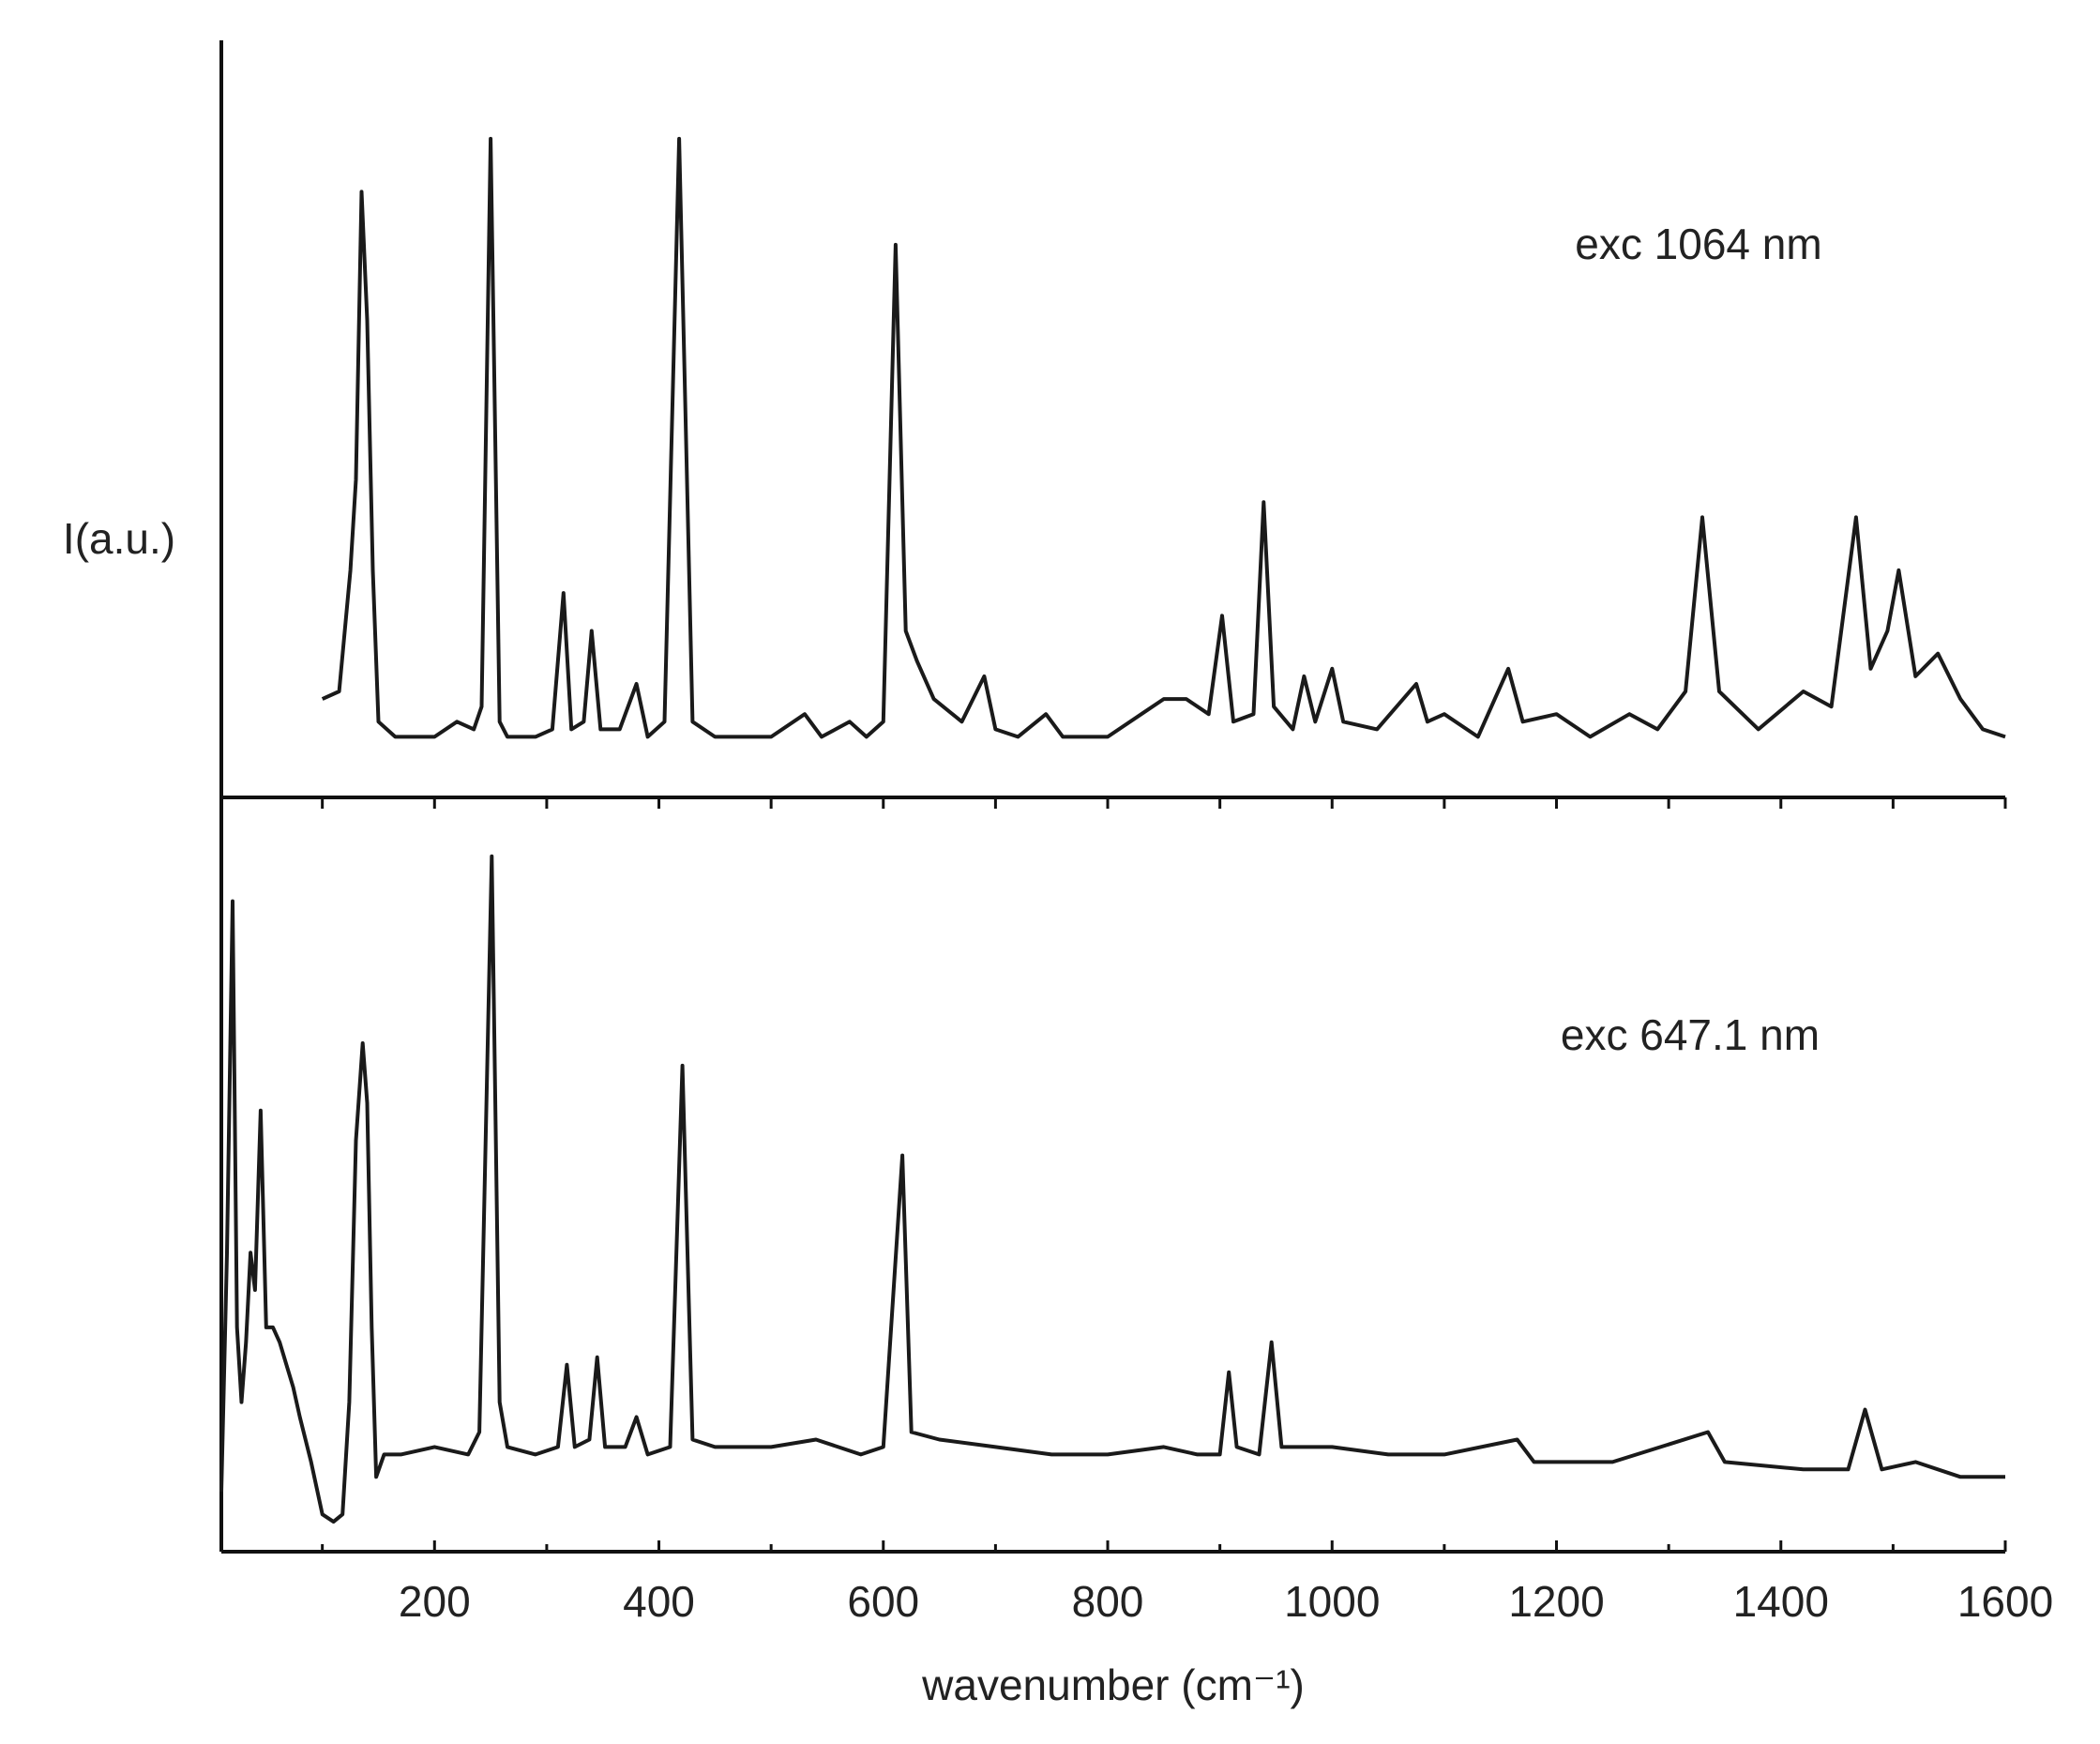 The image size is (2100, 1744). Describe the element at coordinates (1113, 1685) in the screenshot. I see `x-axis-label: wavenumber (cm⁻¹)` at that location.